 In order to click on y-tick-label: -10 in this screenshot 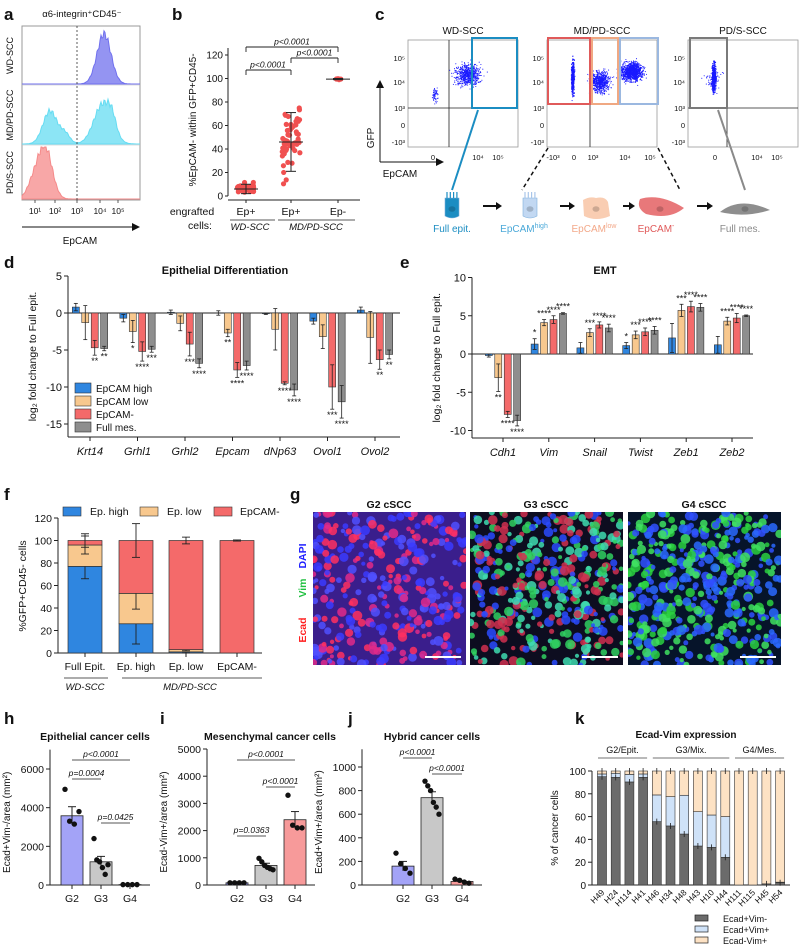, I will do `click(458, 432)`.